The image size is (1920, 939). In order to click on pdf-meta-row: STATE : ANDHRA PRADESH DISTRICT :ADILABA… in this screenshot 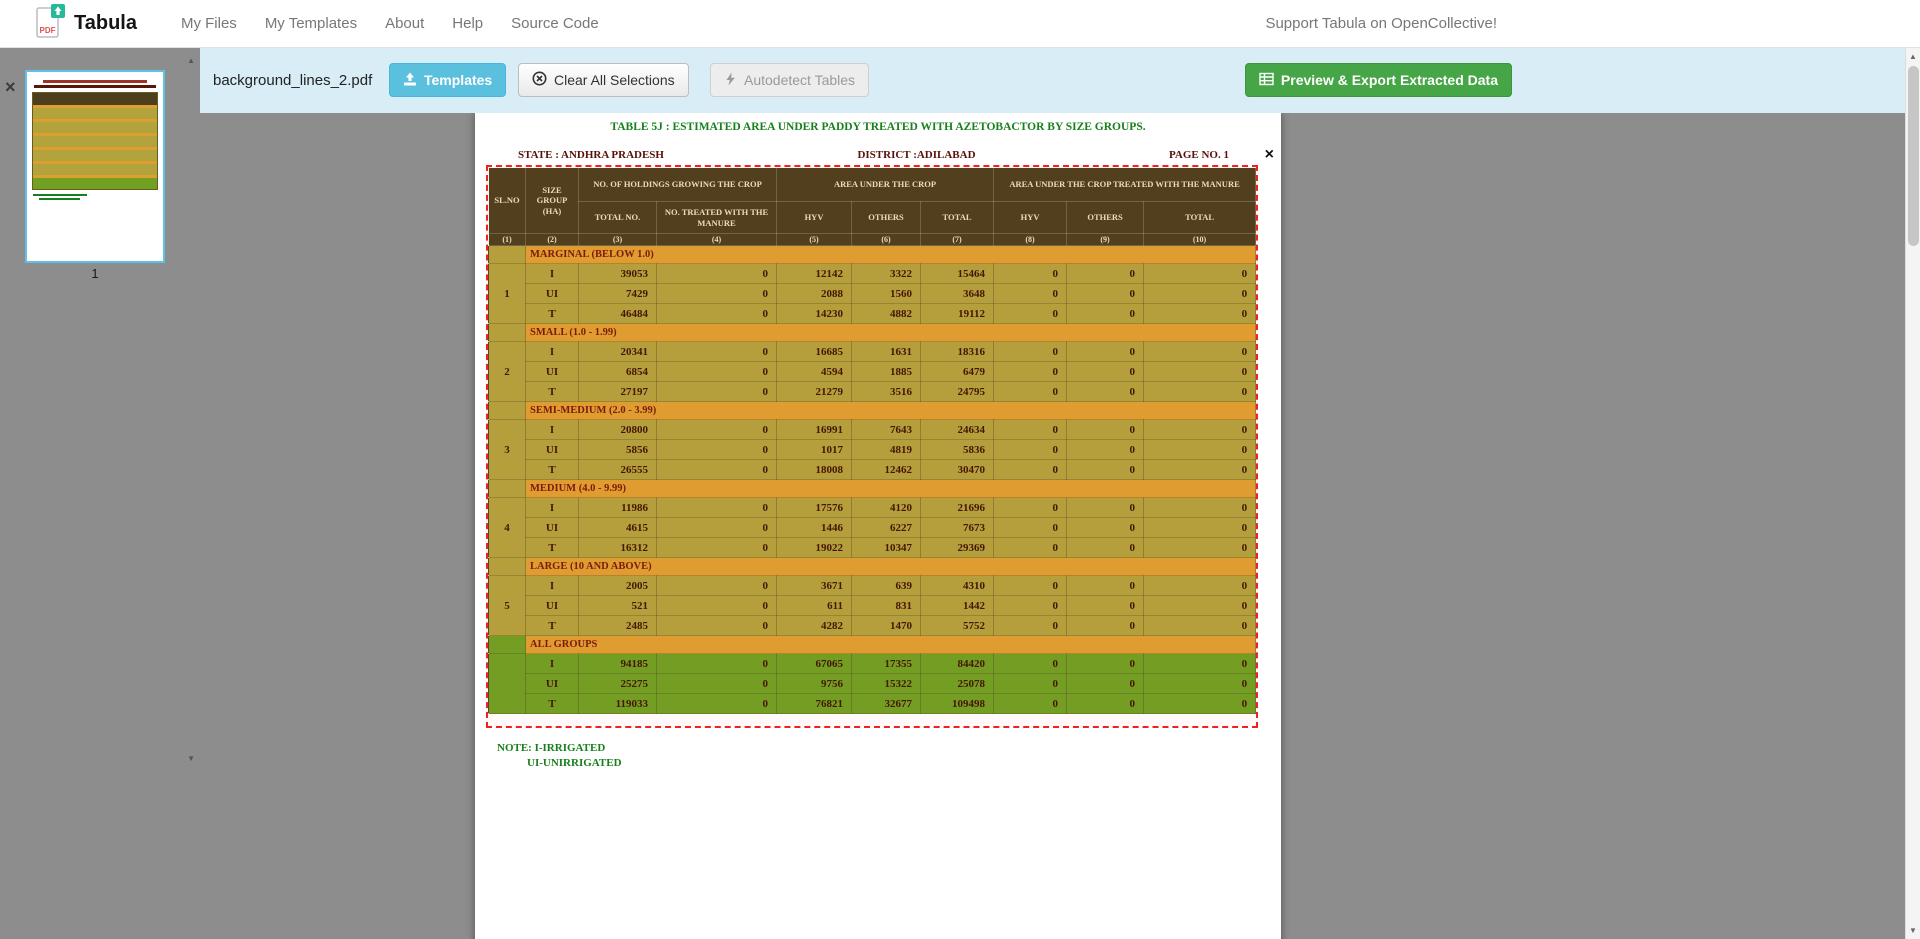, I will do `click(873, 155)`.